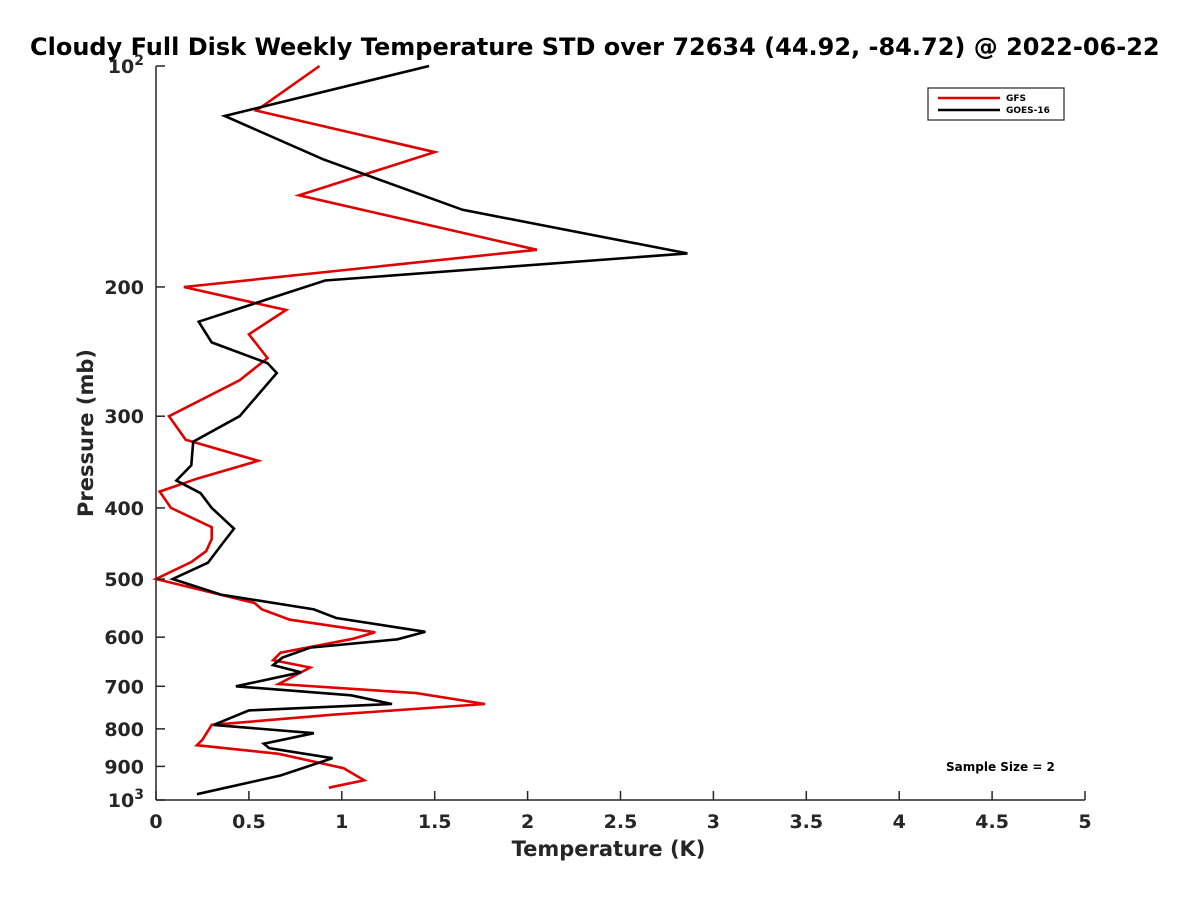  Describe the element at coordinates (992, 822) in the screenshot. I see `x-tick-label: 4.5` at that location.